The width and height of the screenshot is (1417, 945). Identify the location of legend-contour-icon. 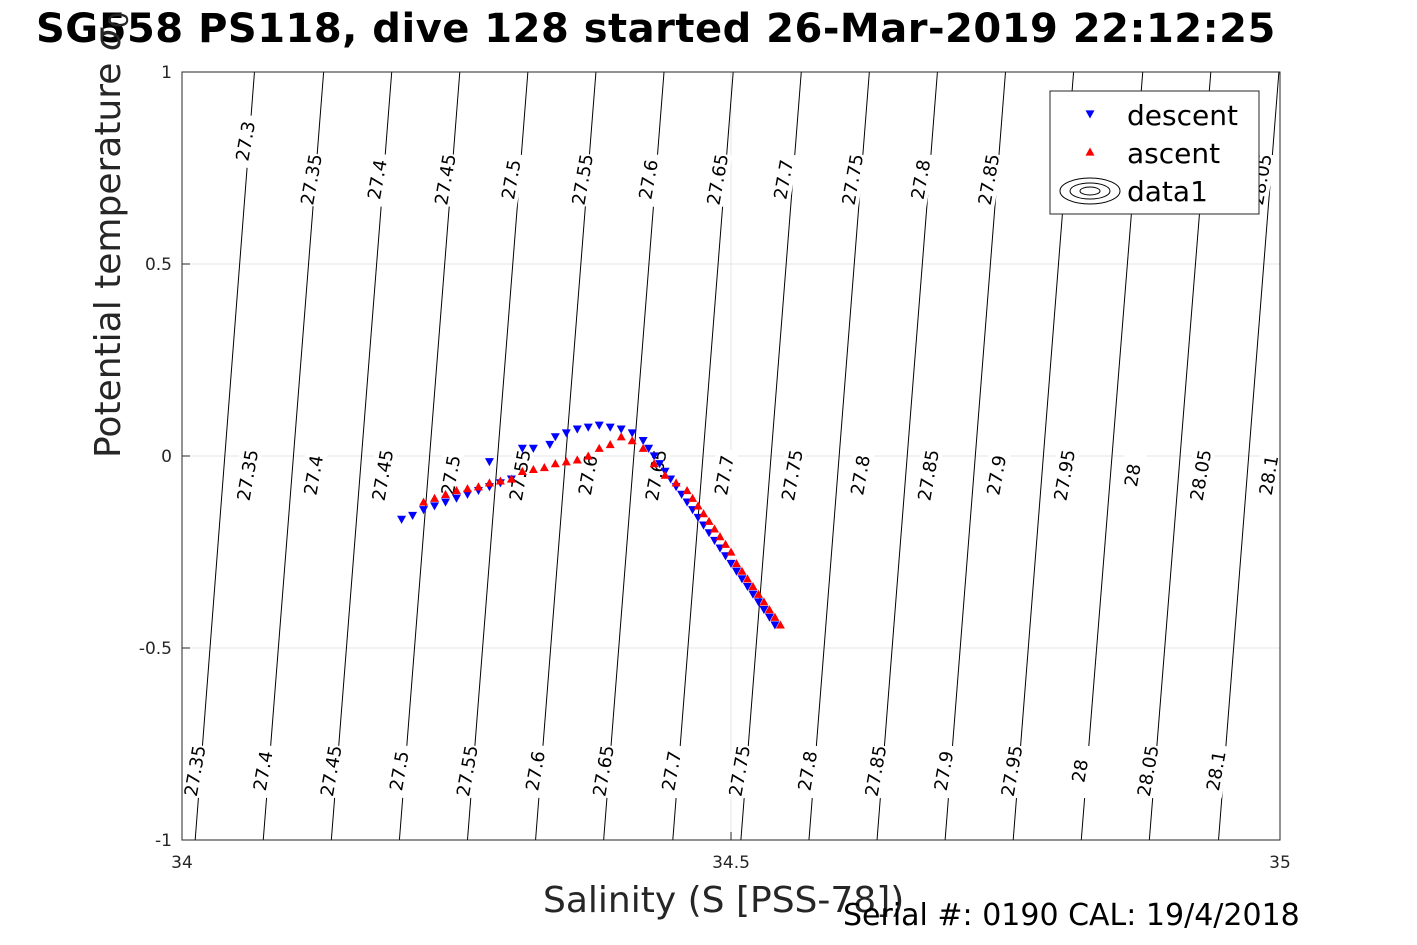
(1090, 191).